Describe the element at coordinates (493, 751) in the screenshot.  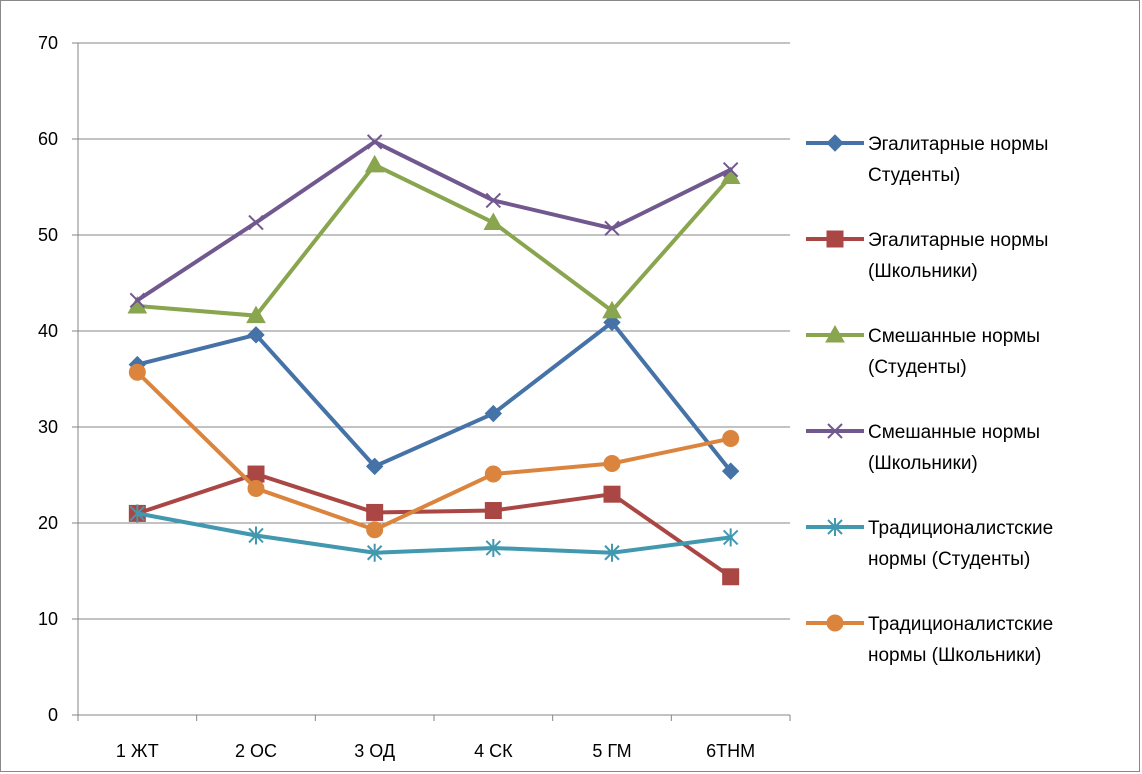
I see `x-tick-label: 4 СК` at that location.